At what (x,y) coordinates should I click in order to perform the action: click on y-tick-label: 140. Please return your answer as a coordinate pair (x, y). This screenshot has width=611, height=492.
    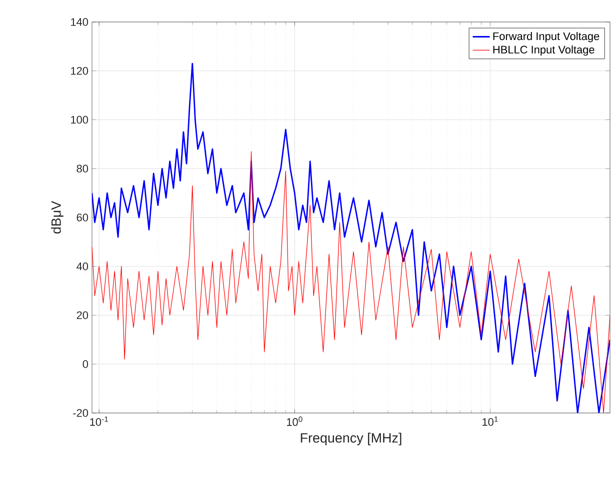
    Looking at the image, I should click on (79, 22).